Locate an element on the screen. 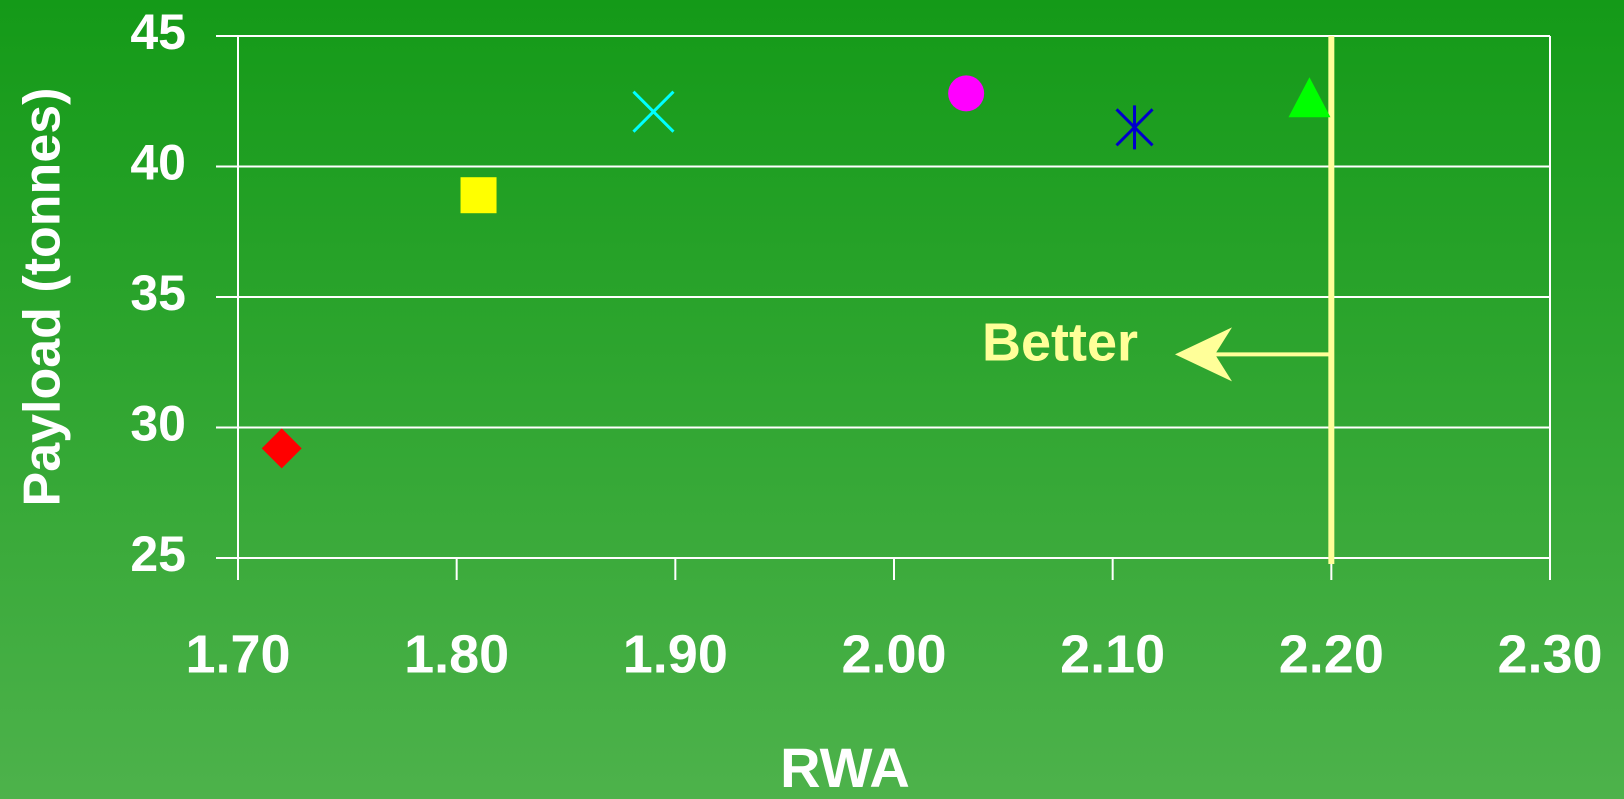 This screenshot has height=799, width=1624. x-tick-label: 2.30 is located at coordinates (1549, 654).